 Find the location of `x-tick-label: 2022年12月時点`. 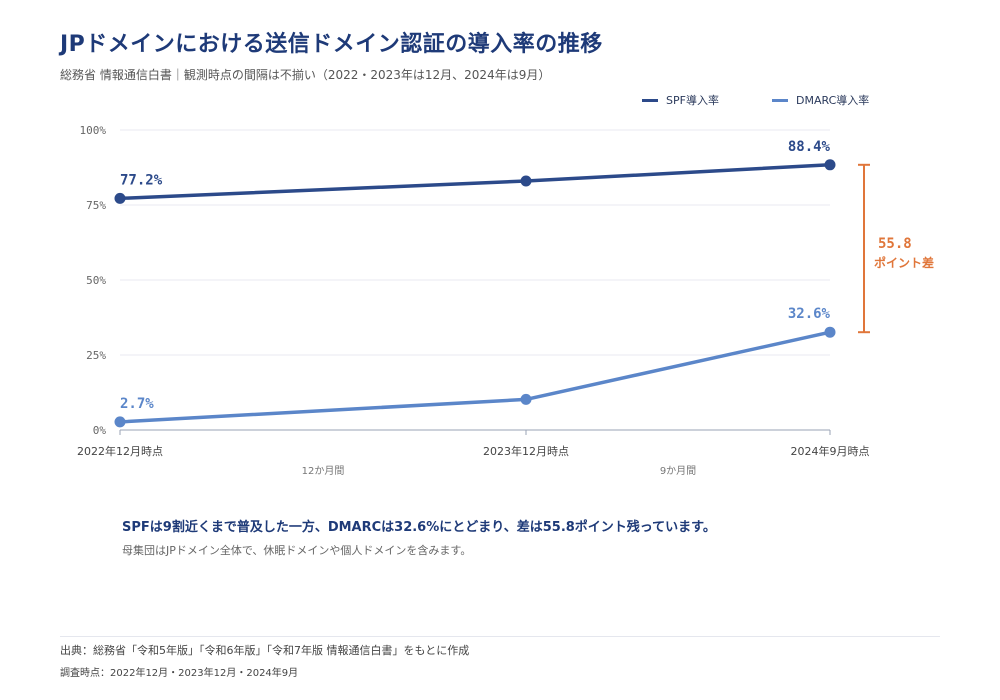

x-tick-label: 2022年12月時点 is located at coordinates (120, 451).